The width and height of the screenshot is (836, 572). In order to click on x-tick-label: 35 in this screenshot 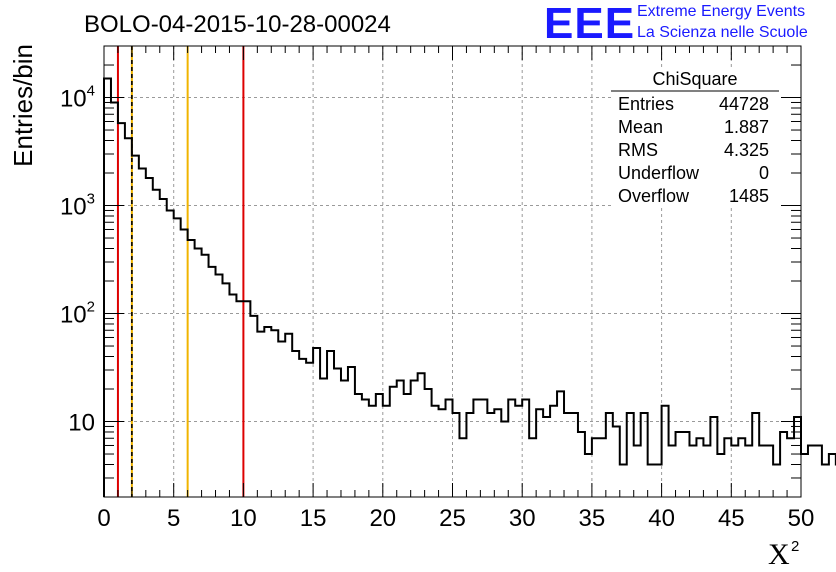, I will do `click(592, 518)`.